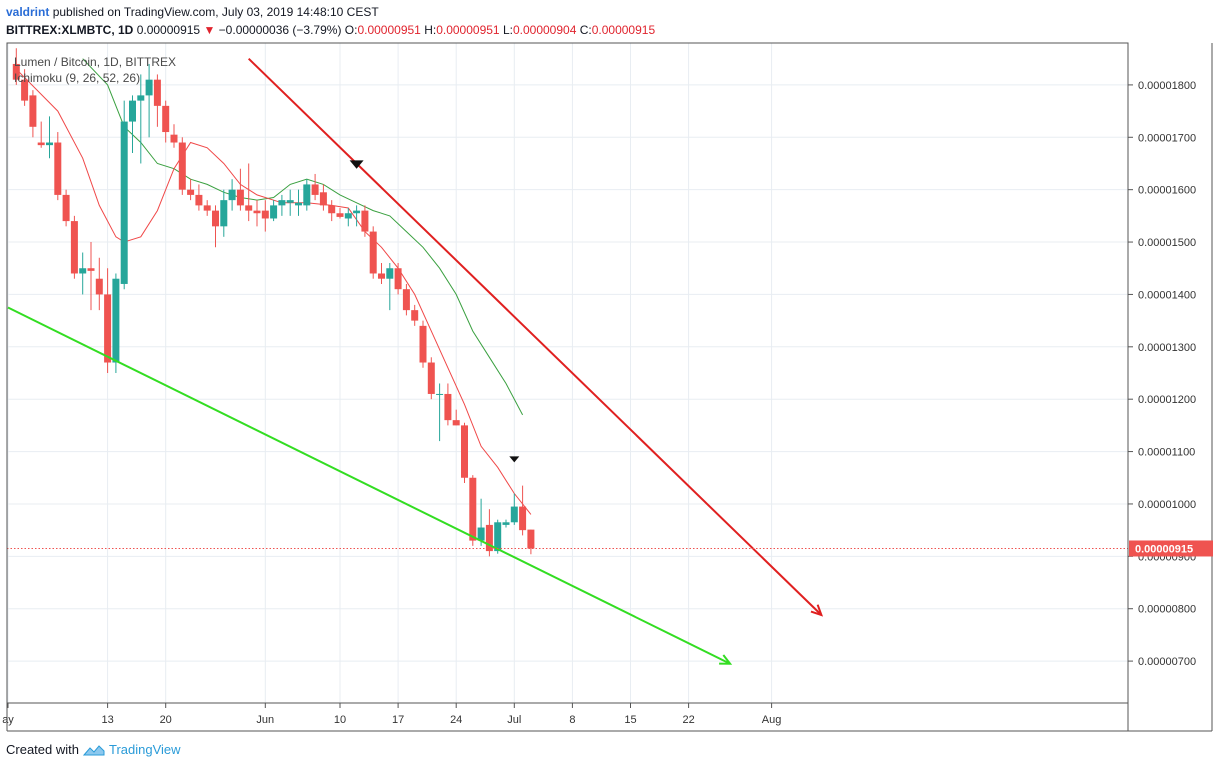 This screenshot has height=768, width=1214. I want to click on x-tick-label: Aug, so click(772, 720).